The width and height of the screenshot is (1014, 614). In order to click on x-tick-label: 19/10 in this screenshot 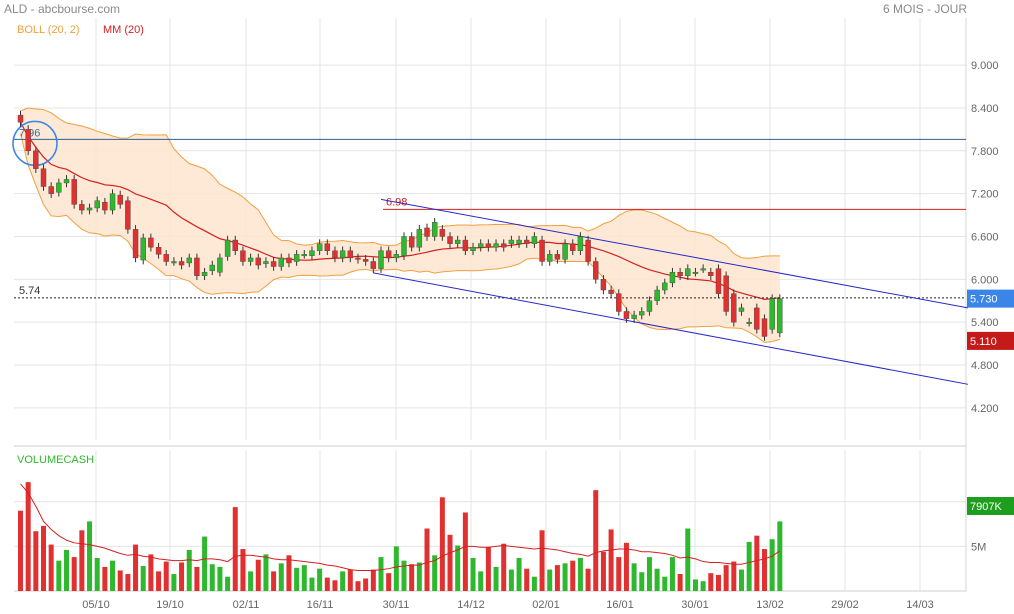, I will do `click(170, 605)`.